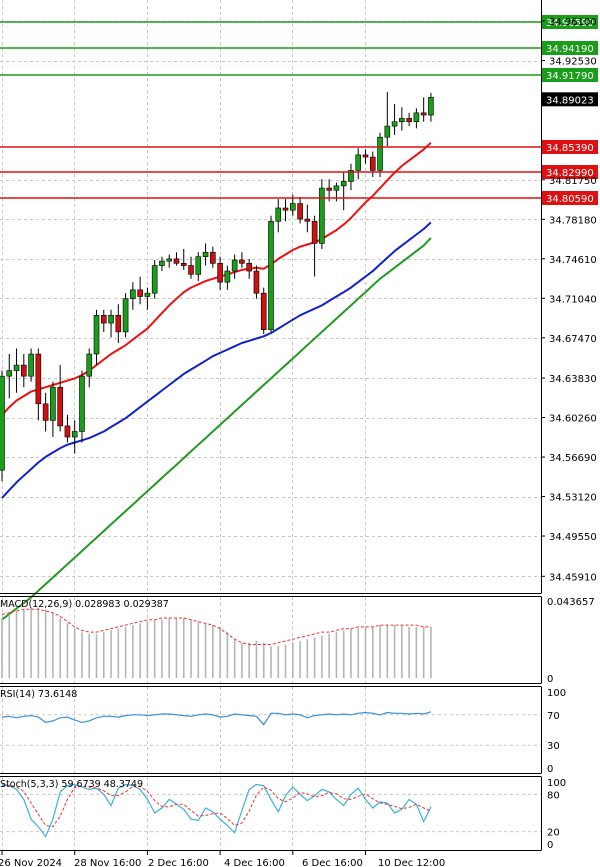 This screenshot has width=600, height=867. Describe the element at coordinates (553, 795) in the screenshot. I see `stoch-tick-label: 80` at that location.